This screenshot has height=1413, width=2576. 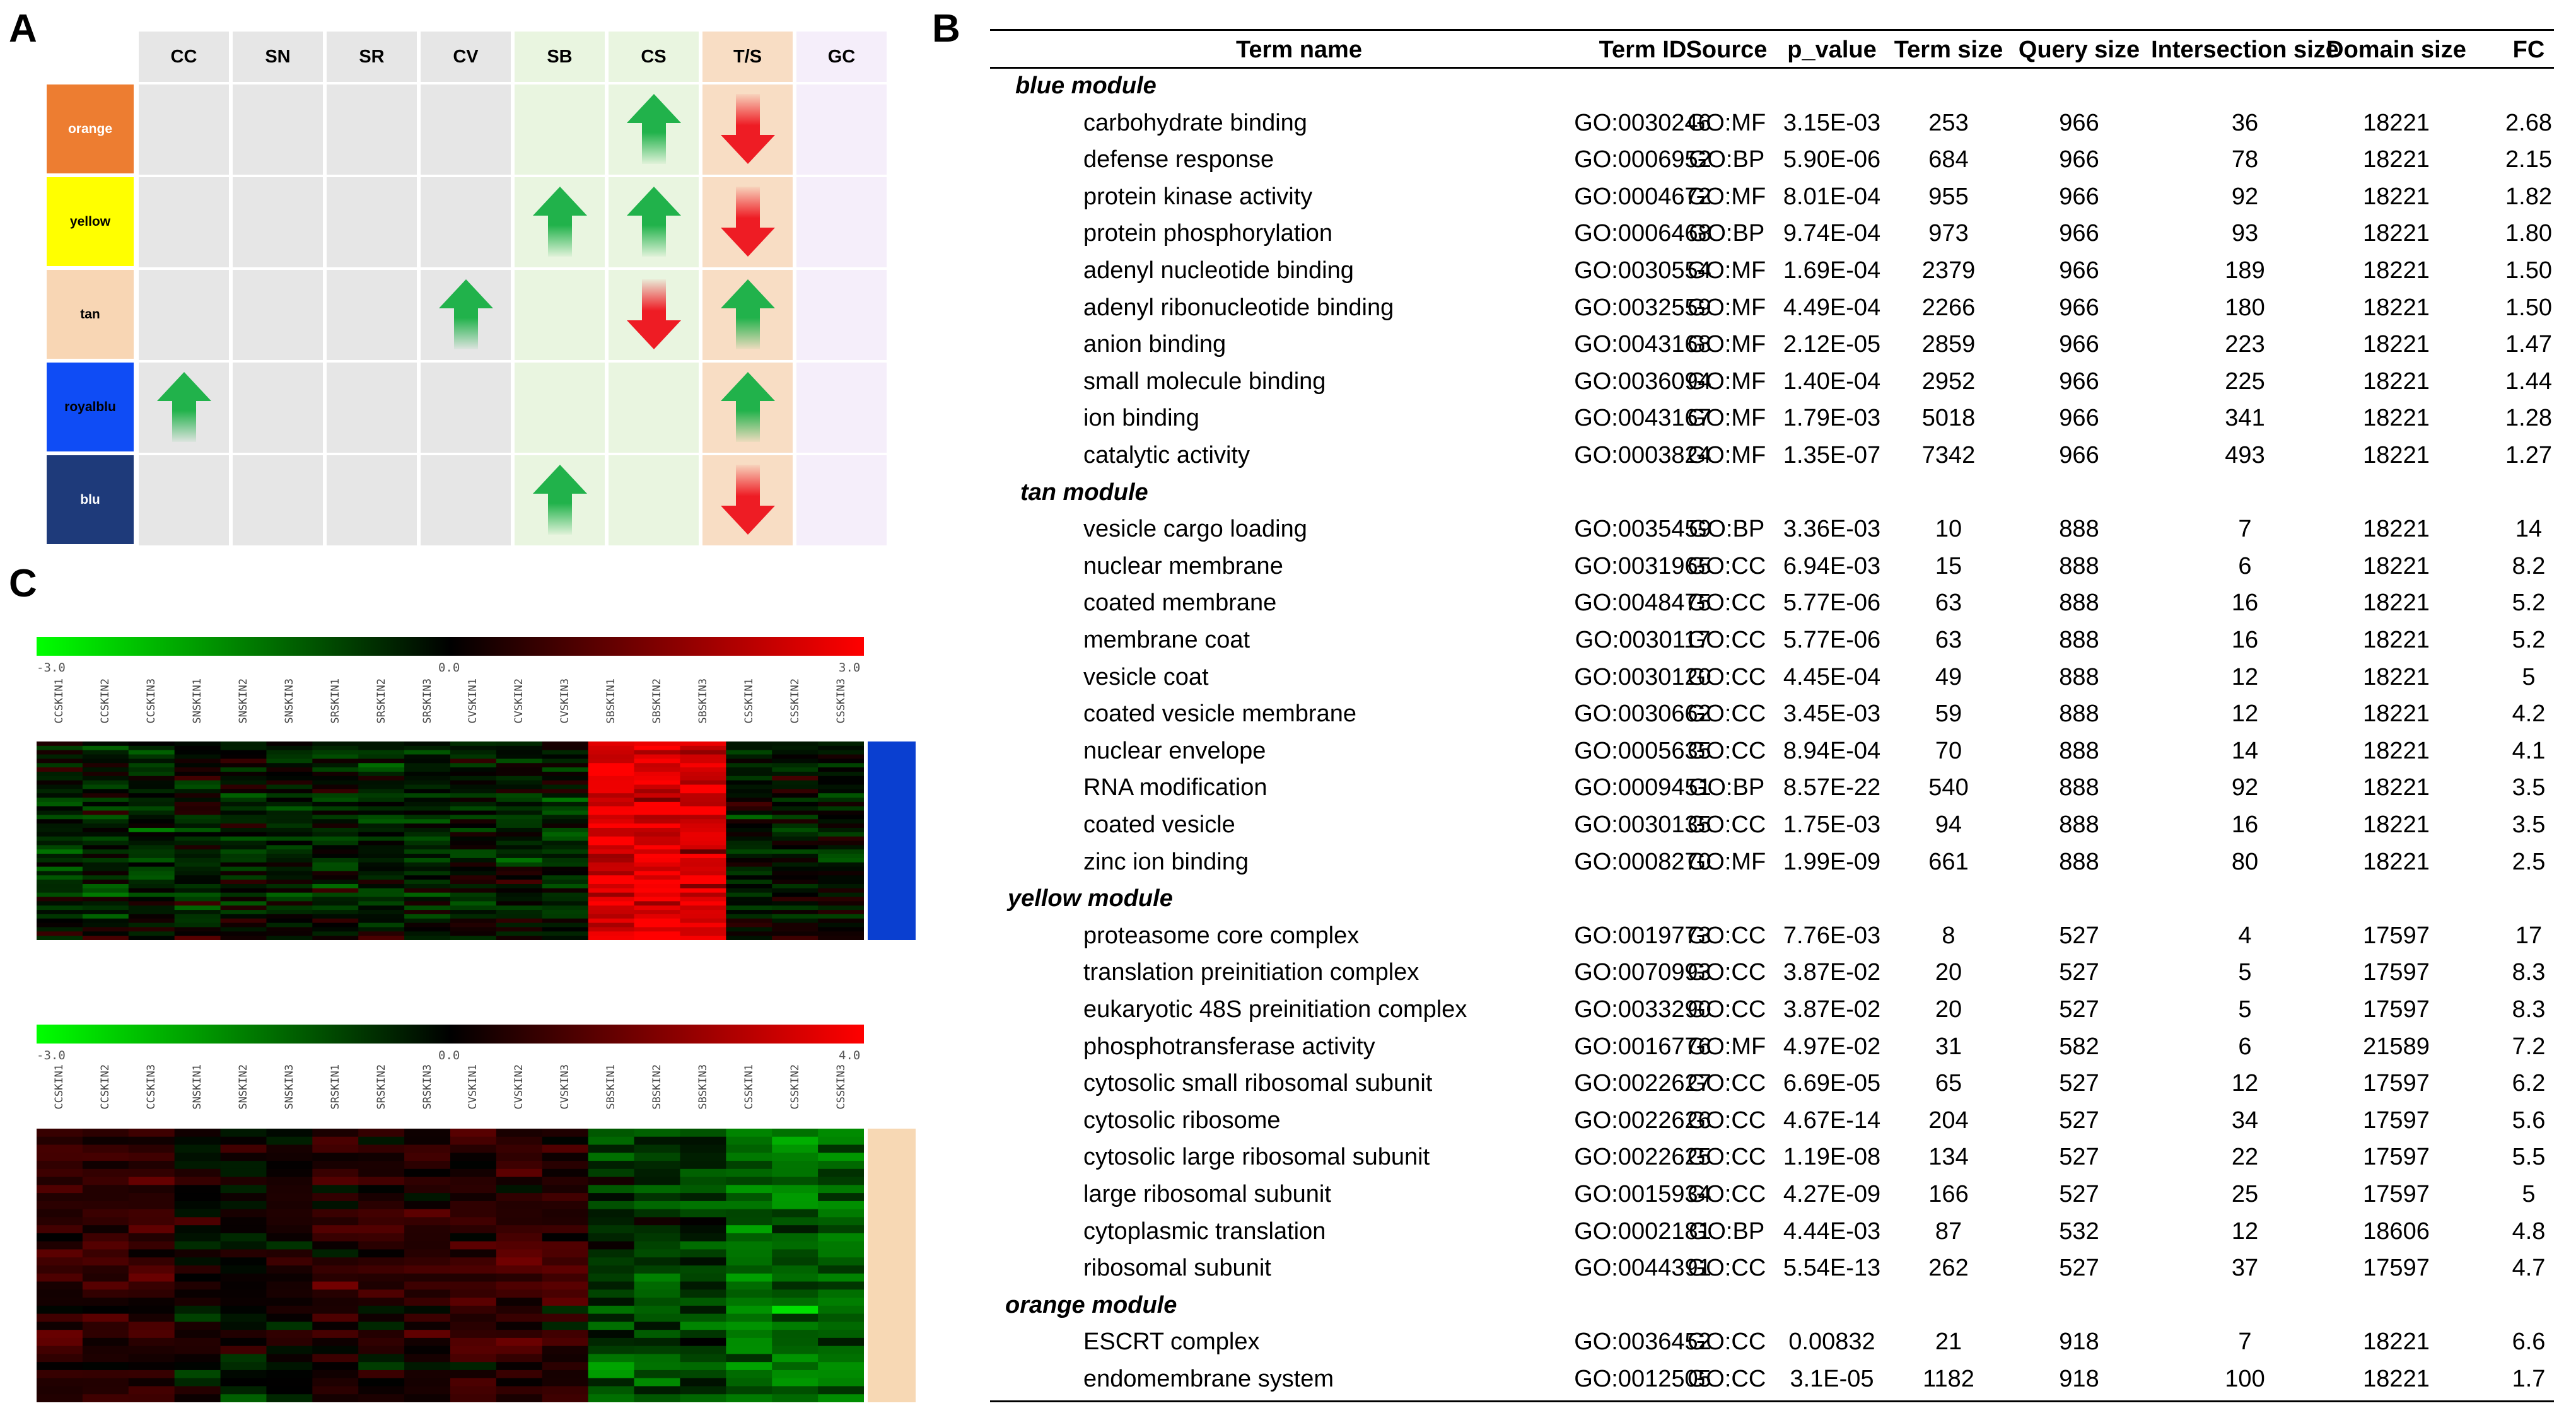 I want to click on table-cell: 888, so click(x=2079, y=529).